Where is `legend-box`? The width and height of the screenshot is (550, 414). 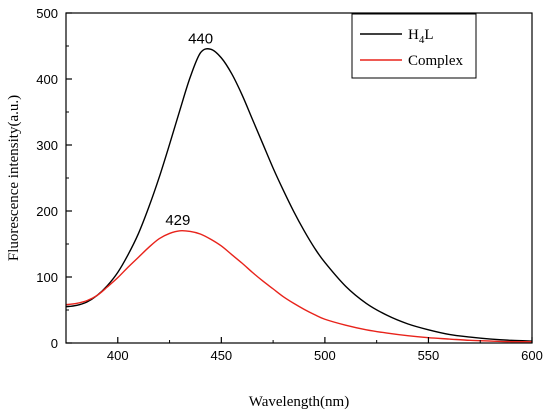 legend-box is located at coordinates (414, 46).